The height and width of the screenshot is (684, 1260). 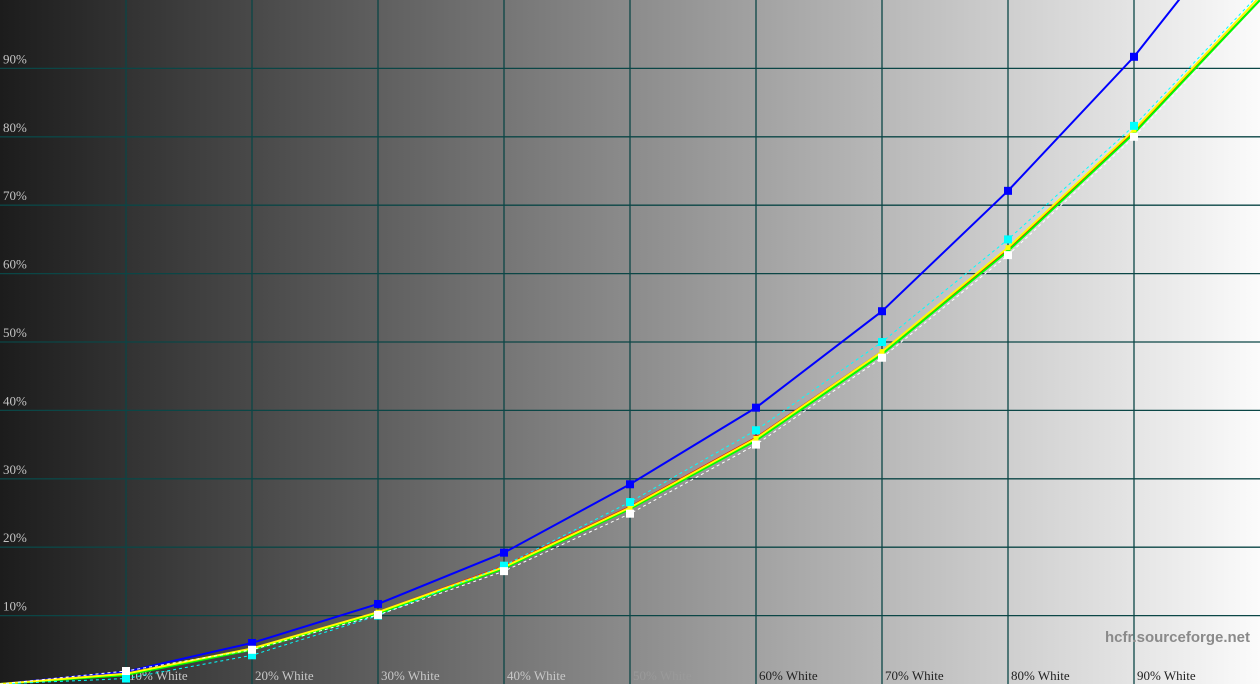 What do you see at coordinates (15, 537) in the screenshot?
I see `y-tick-label: 20%` at bounding box center [15, 537].